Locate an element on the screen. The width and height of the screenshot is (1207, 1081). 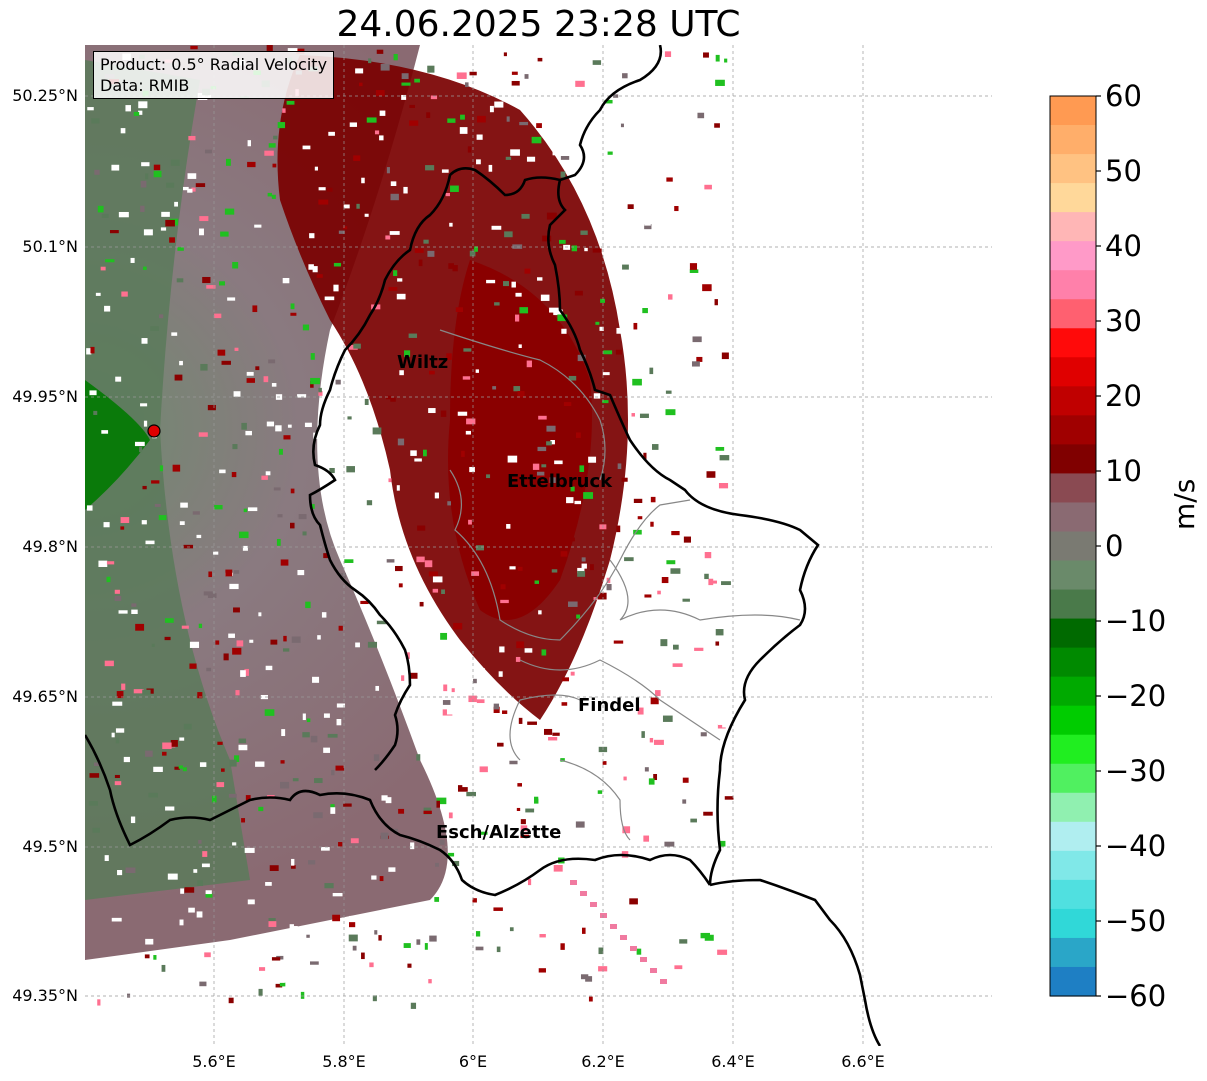
info-box: Product: 0.5° Radial Velocity Data: RMIB is located at coordinates (214, 75).